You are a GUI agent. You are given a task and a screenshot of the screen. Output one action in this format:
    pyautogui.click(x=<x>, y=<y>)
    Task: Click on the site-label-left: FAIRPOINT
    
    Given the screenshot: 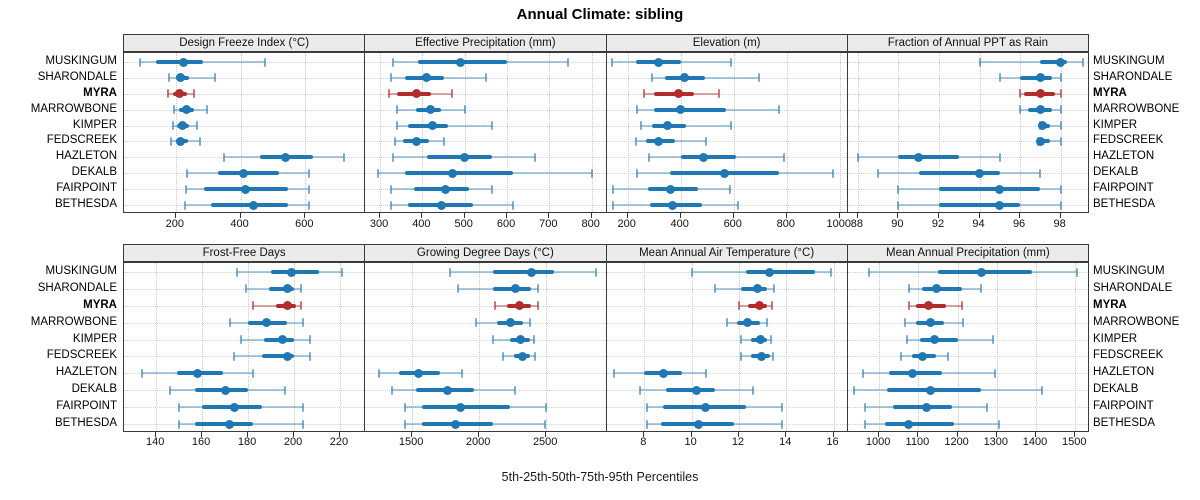 What is the action you would take?
    pyautogui.click(x=86, y=188)
    